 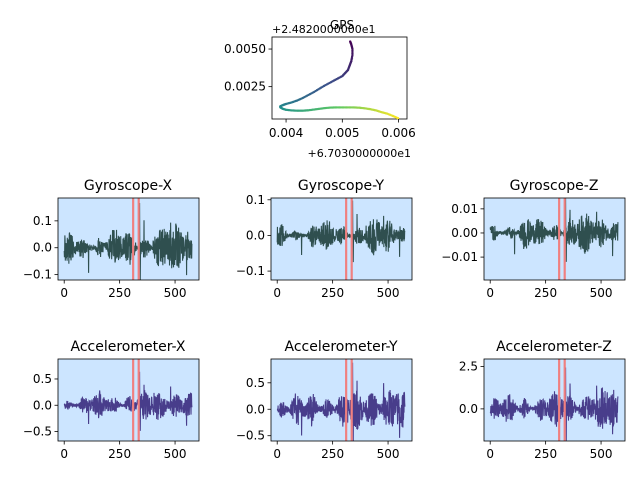 I want to click on gps-xticks: 0.004 0.005 0.006, so click(x=342, y=129).